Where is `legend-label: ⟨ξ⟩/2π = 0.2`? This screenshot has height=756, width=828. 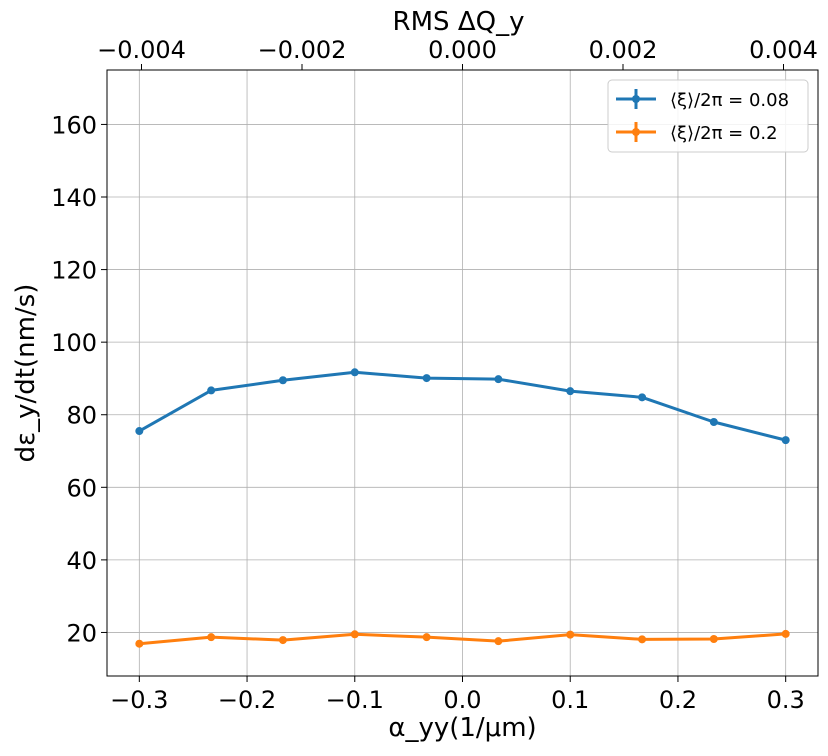 legend-label: ⟨ξ⟩/2π = 0.2 is located at coordinates (724, 133).